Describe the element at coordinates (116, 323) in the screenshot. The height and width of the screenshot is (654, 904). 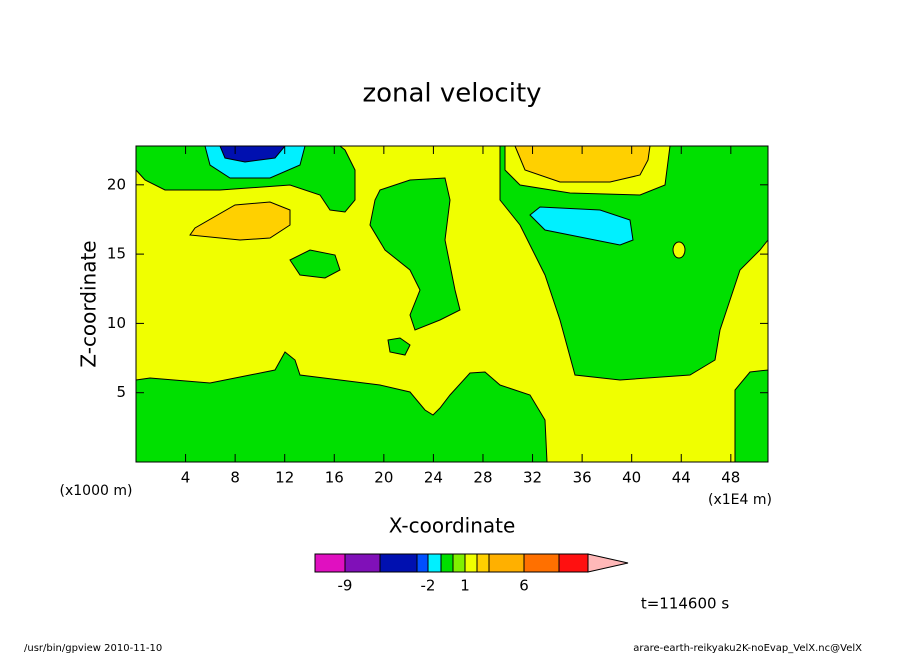
I see `y-tick-label: 10` at that location.